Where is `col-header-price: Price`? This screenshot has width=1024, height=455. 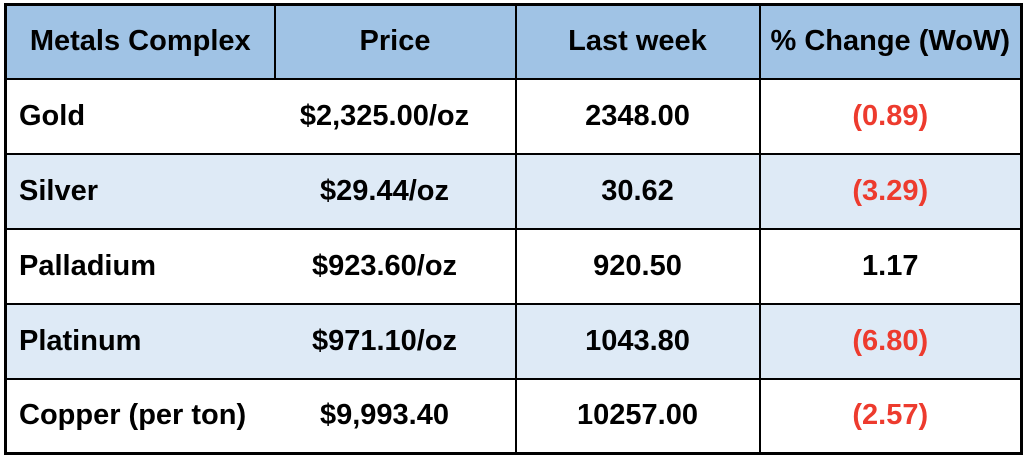
col-header-price: Price is located at coordinates (395, 41).